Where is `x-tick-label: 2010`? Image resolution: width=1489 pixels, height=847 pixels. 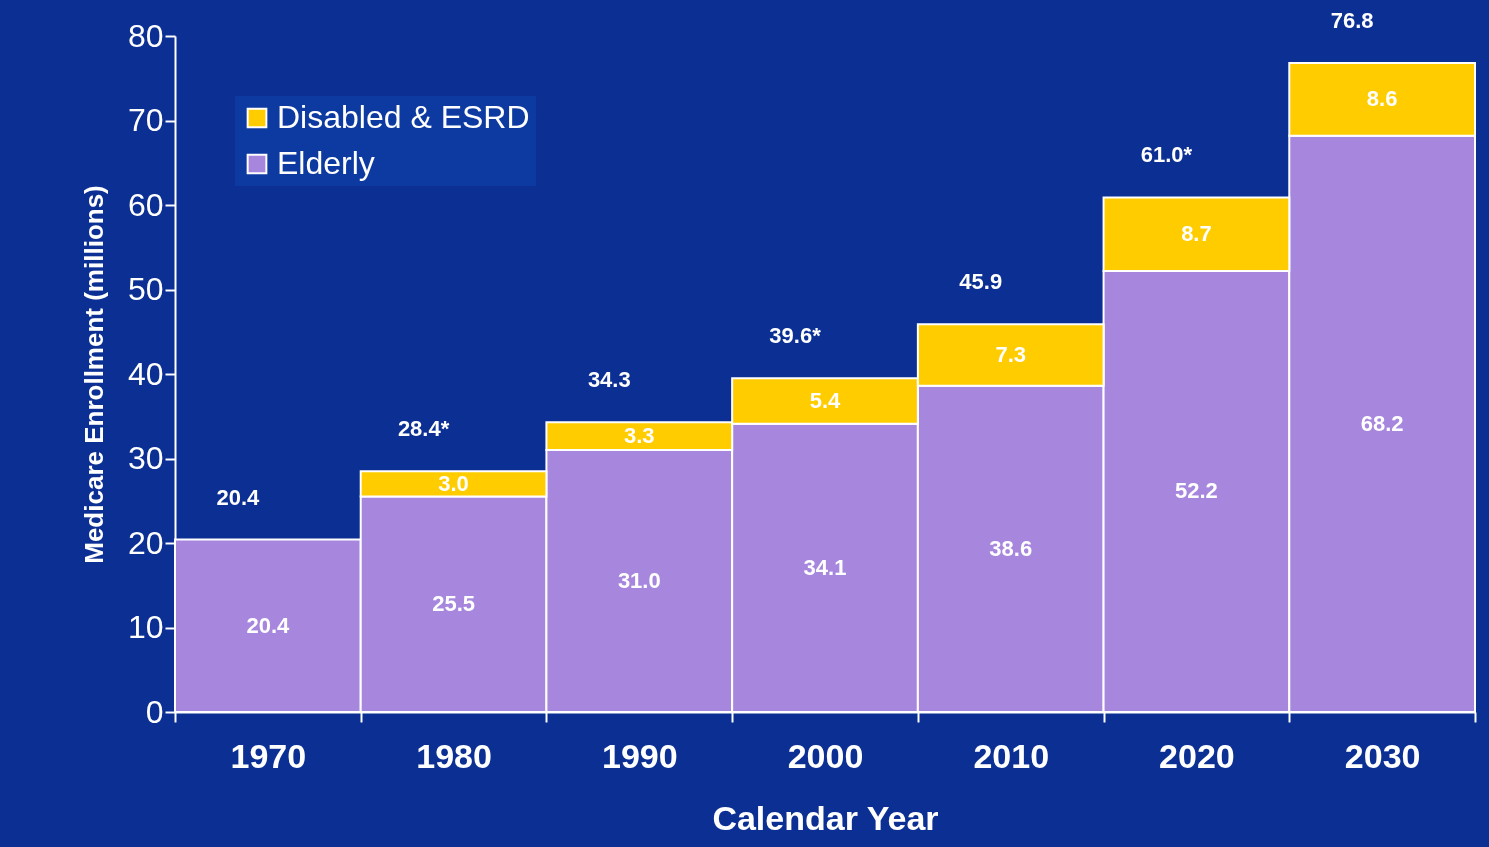 x-tick-label: 2010 is located at coordinates (1011, 755).